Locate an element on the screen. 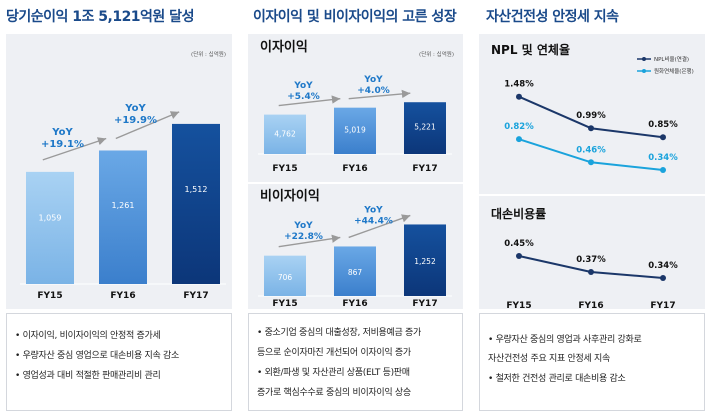 This screenshot has width=709, height=413. value-label: 867 is located at coordinates (355, 272).